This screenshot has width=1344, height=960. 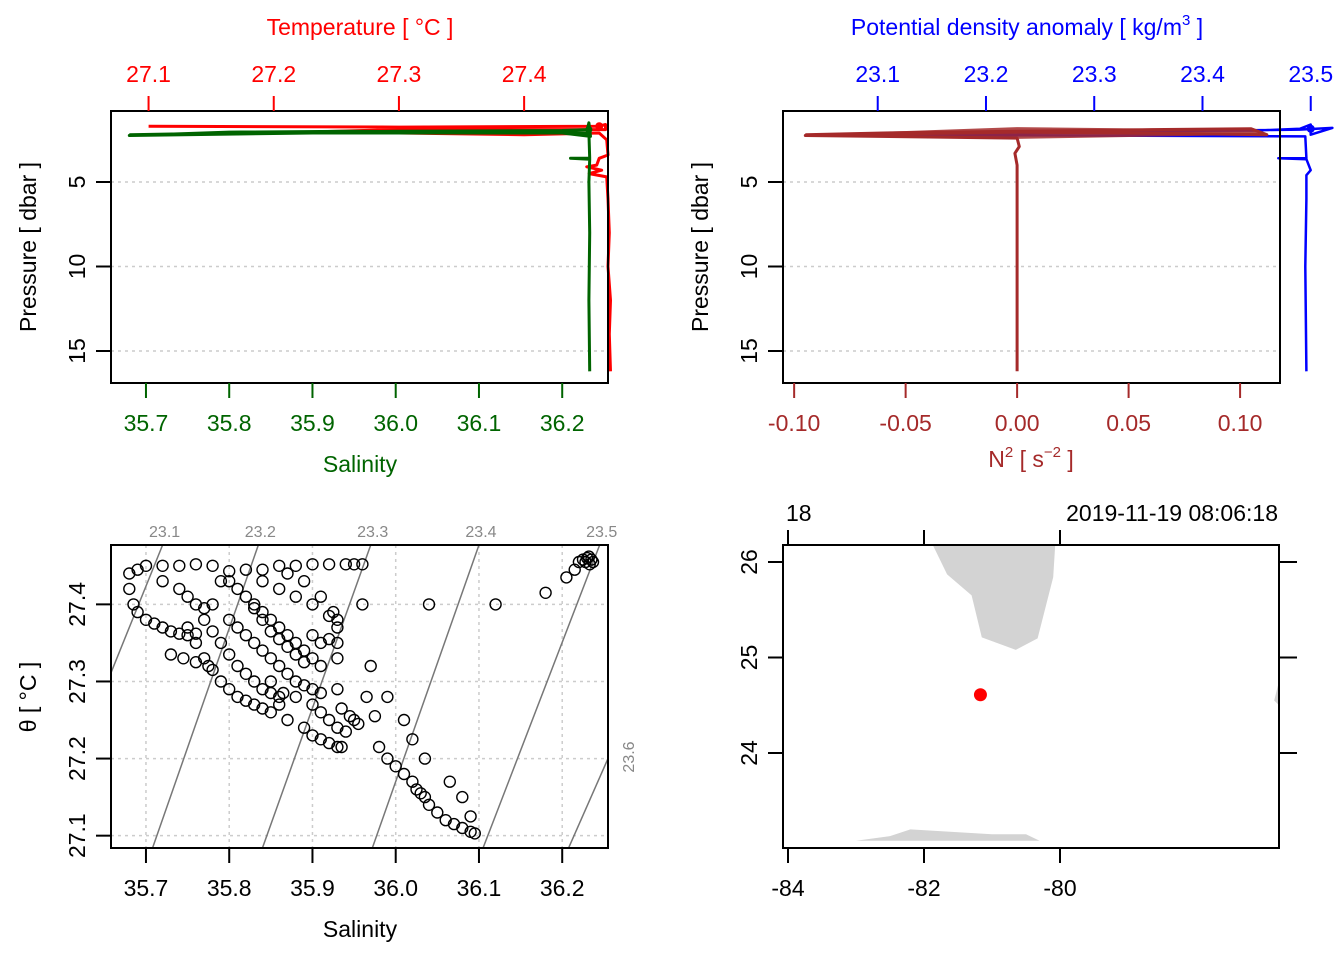 I want to click on isopycnal-label: 23.6, so click(x=629, y=756).